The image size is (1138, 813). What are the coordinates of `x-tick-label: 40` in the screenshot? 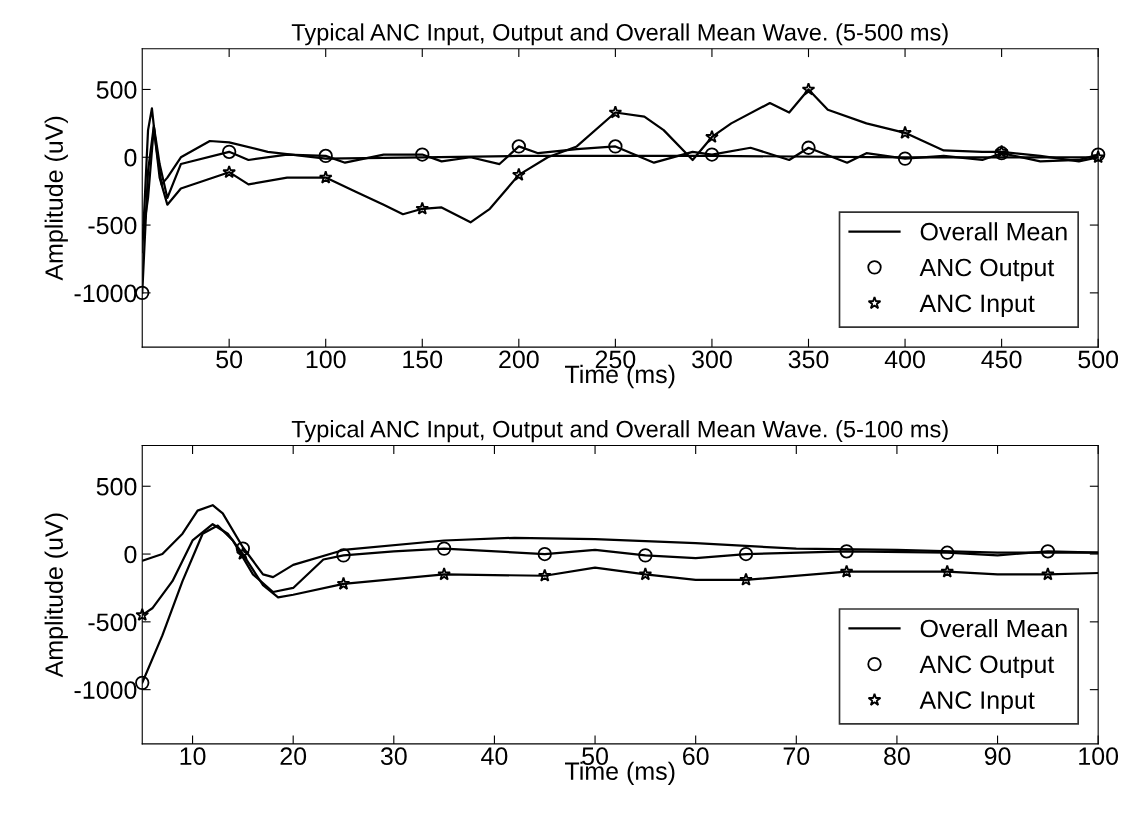 It's located at (494, 756).